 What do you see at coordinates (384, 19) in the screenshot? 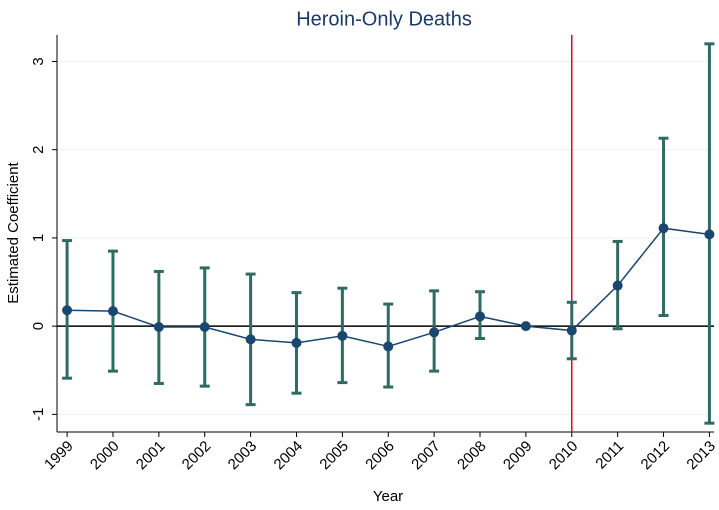
I see `chart-title: Heroin-Only Deaths` at bounding box center [384, 19].